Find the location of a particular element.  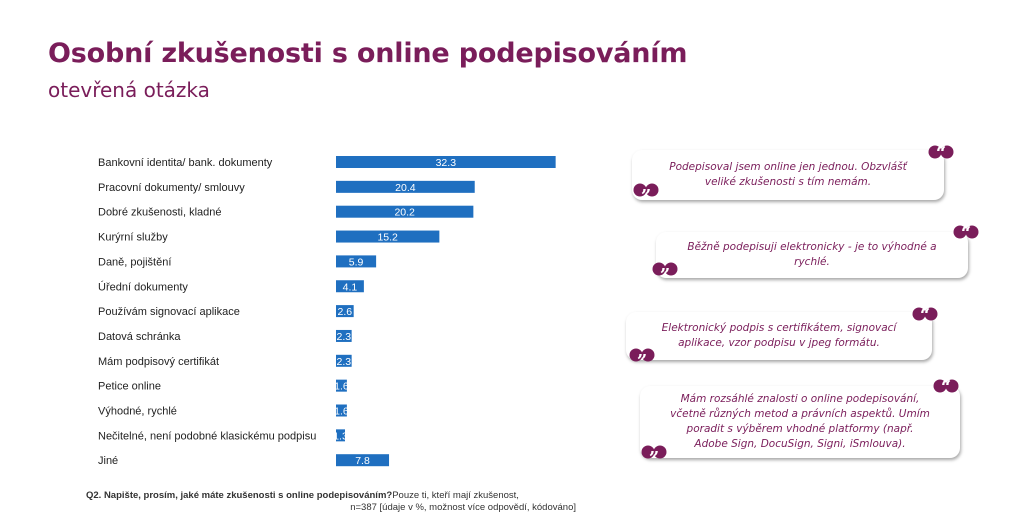

page-subtitle: otevřená otázka is located at coordinates (129, 90).